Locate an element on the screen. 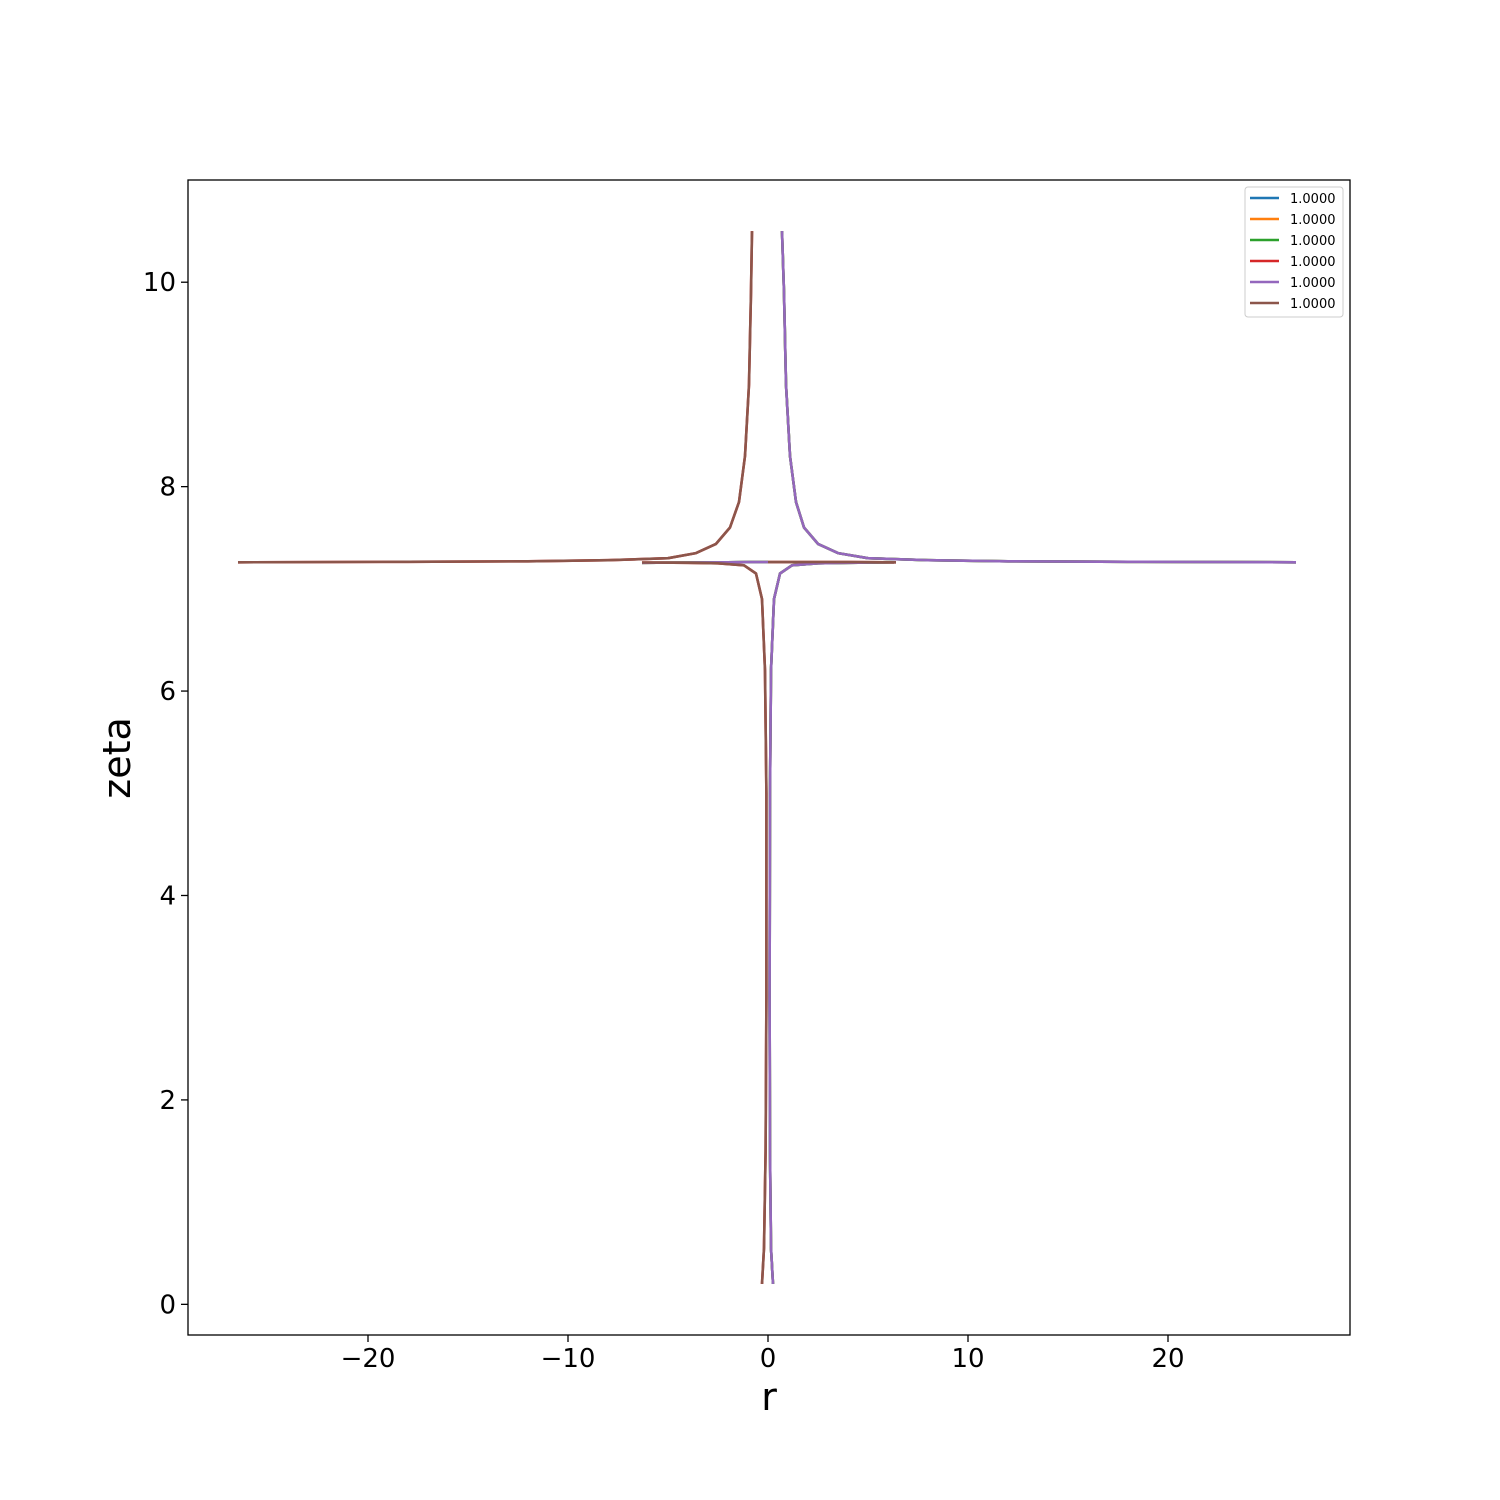 The height and width of the screenshot is (1500, 1500). y-axis: 0 2 4 6 8 10 is located at coordinates (165, 794).